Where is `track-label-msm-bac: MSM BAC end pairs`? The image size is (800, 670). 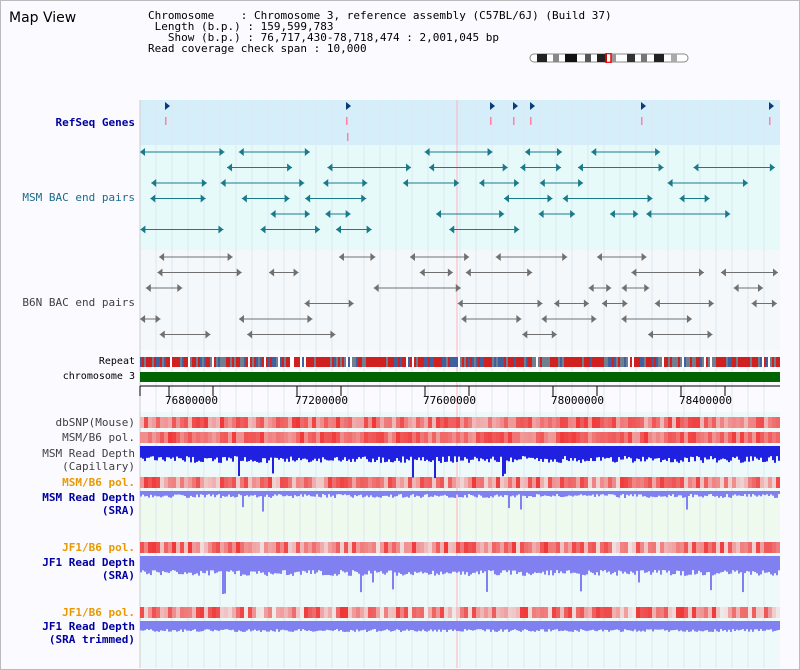 track-label-msm-bac: MSM BAC end pairs is located at coordinates (78, 197).